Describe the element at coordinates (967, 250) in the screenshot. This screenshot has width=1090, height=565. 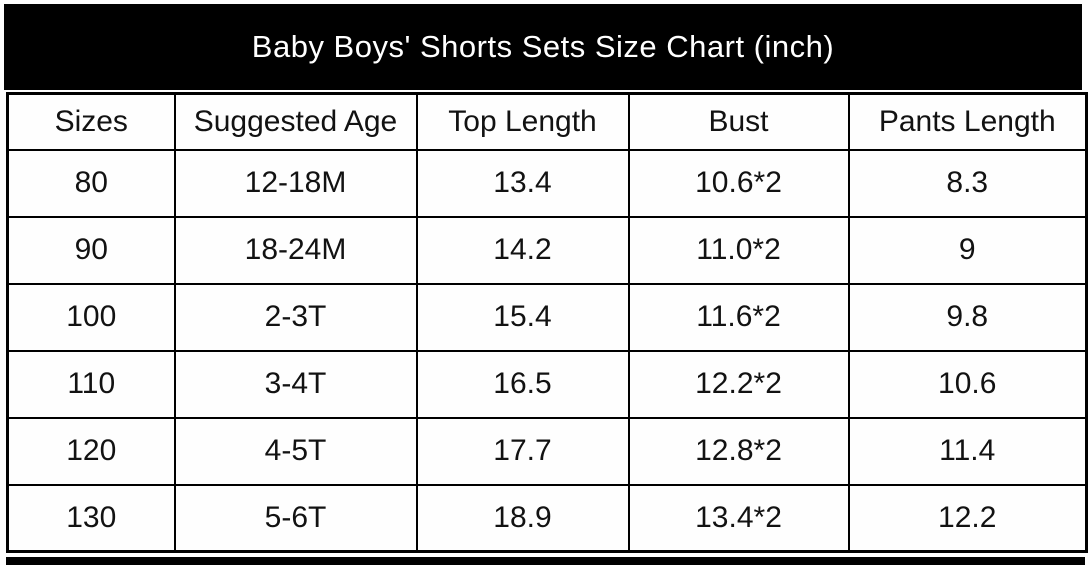
I see `cell-pants-length: 9` at that location.